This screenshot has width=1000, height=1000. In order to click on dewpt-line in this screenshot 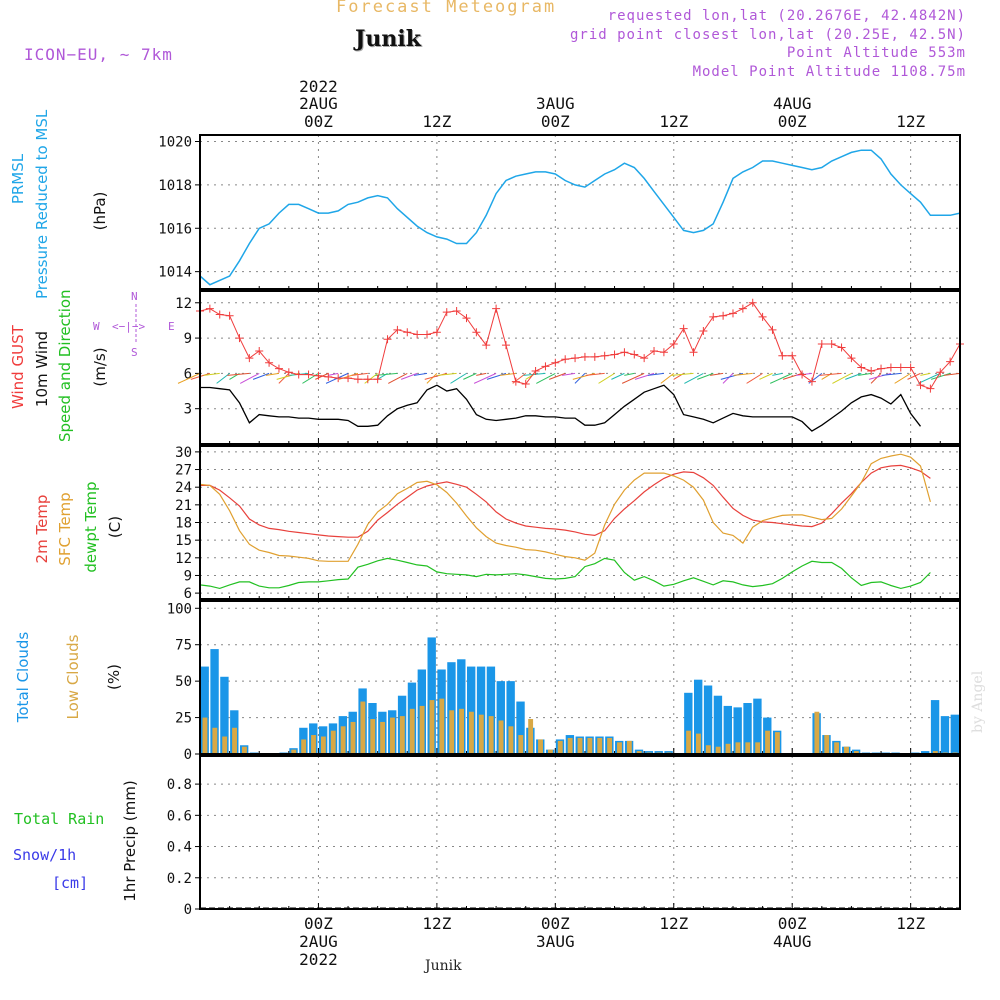, I will do `click(565, 573)`.